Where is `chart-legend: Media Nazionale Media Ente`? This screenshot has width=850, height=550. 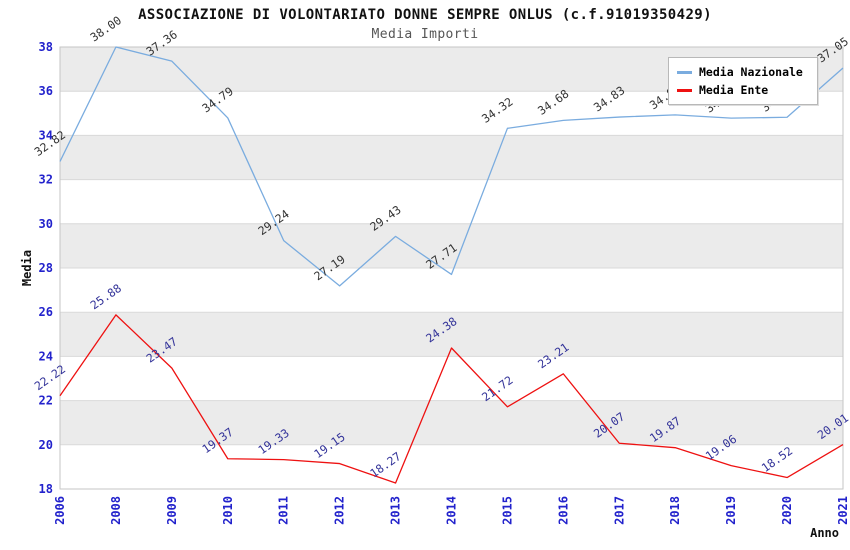 chart-legend: Media Nazionale Media Ente is located at coordinates (743, 81).